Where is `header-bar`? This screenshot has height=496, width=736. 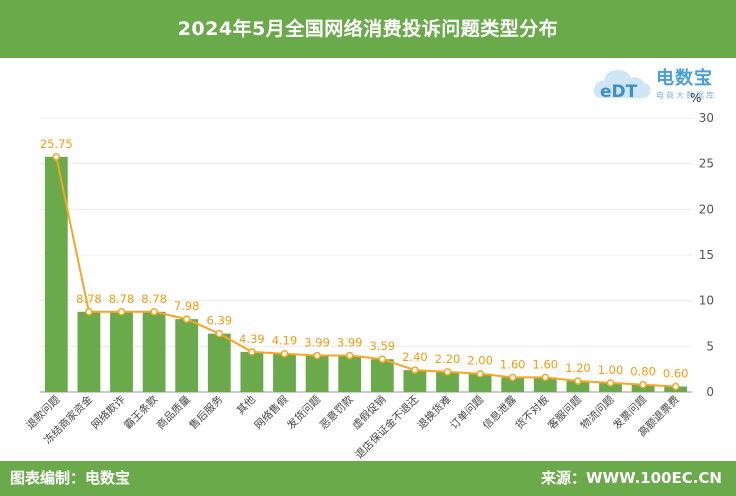 header-bar is located at coordinates (368, 29).